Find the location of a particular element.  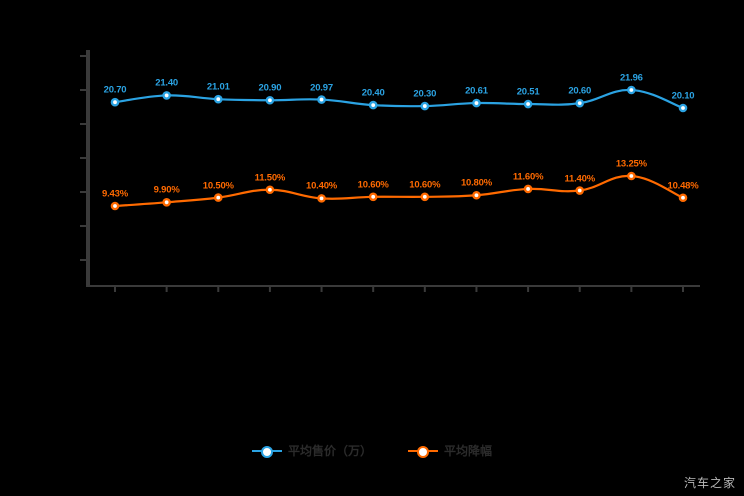

data-point-label: 11.40% is located at coordinates (579, 179).